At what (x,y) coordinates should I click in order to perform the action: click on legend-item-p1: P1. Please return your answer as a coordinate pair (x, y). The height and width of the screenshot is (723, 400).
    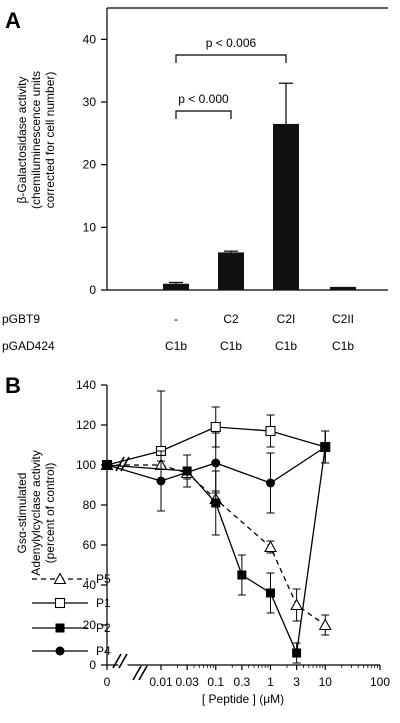
    Looking at the image, I should click on (71, 603).